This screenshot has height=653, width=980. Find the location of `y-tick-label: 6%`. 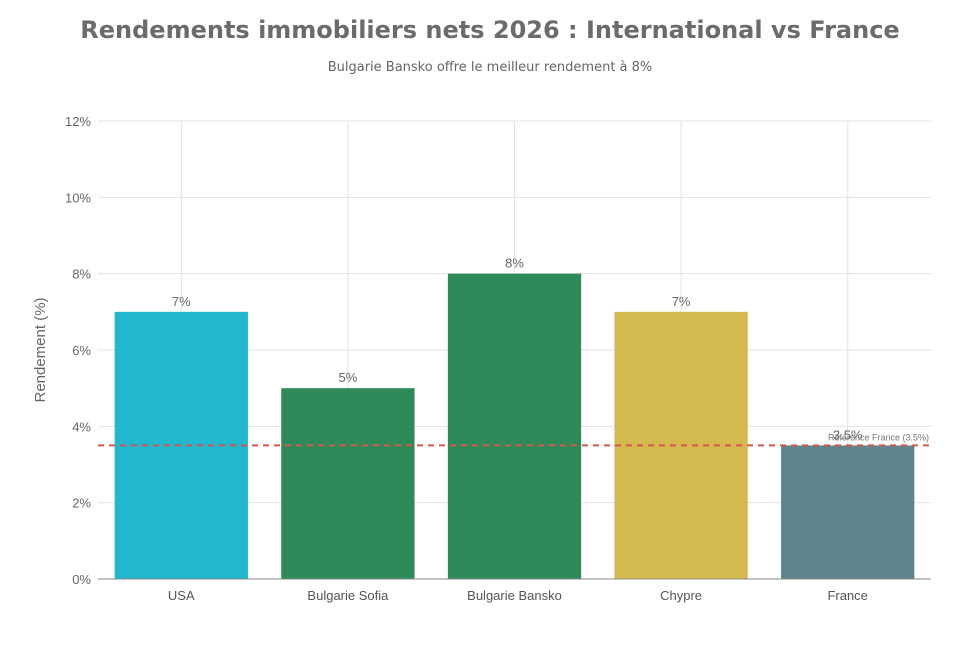

y-tick-label: 6% is located at coordinates (81, 350).